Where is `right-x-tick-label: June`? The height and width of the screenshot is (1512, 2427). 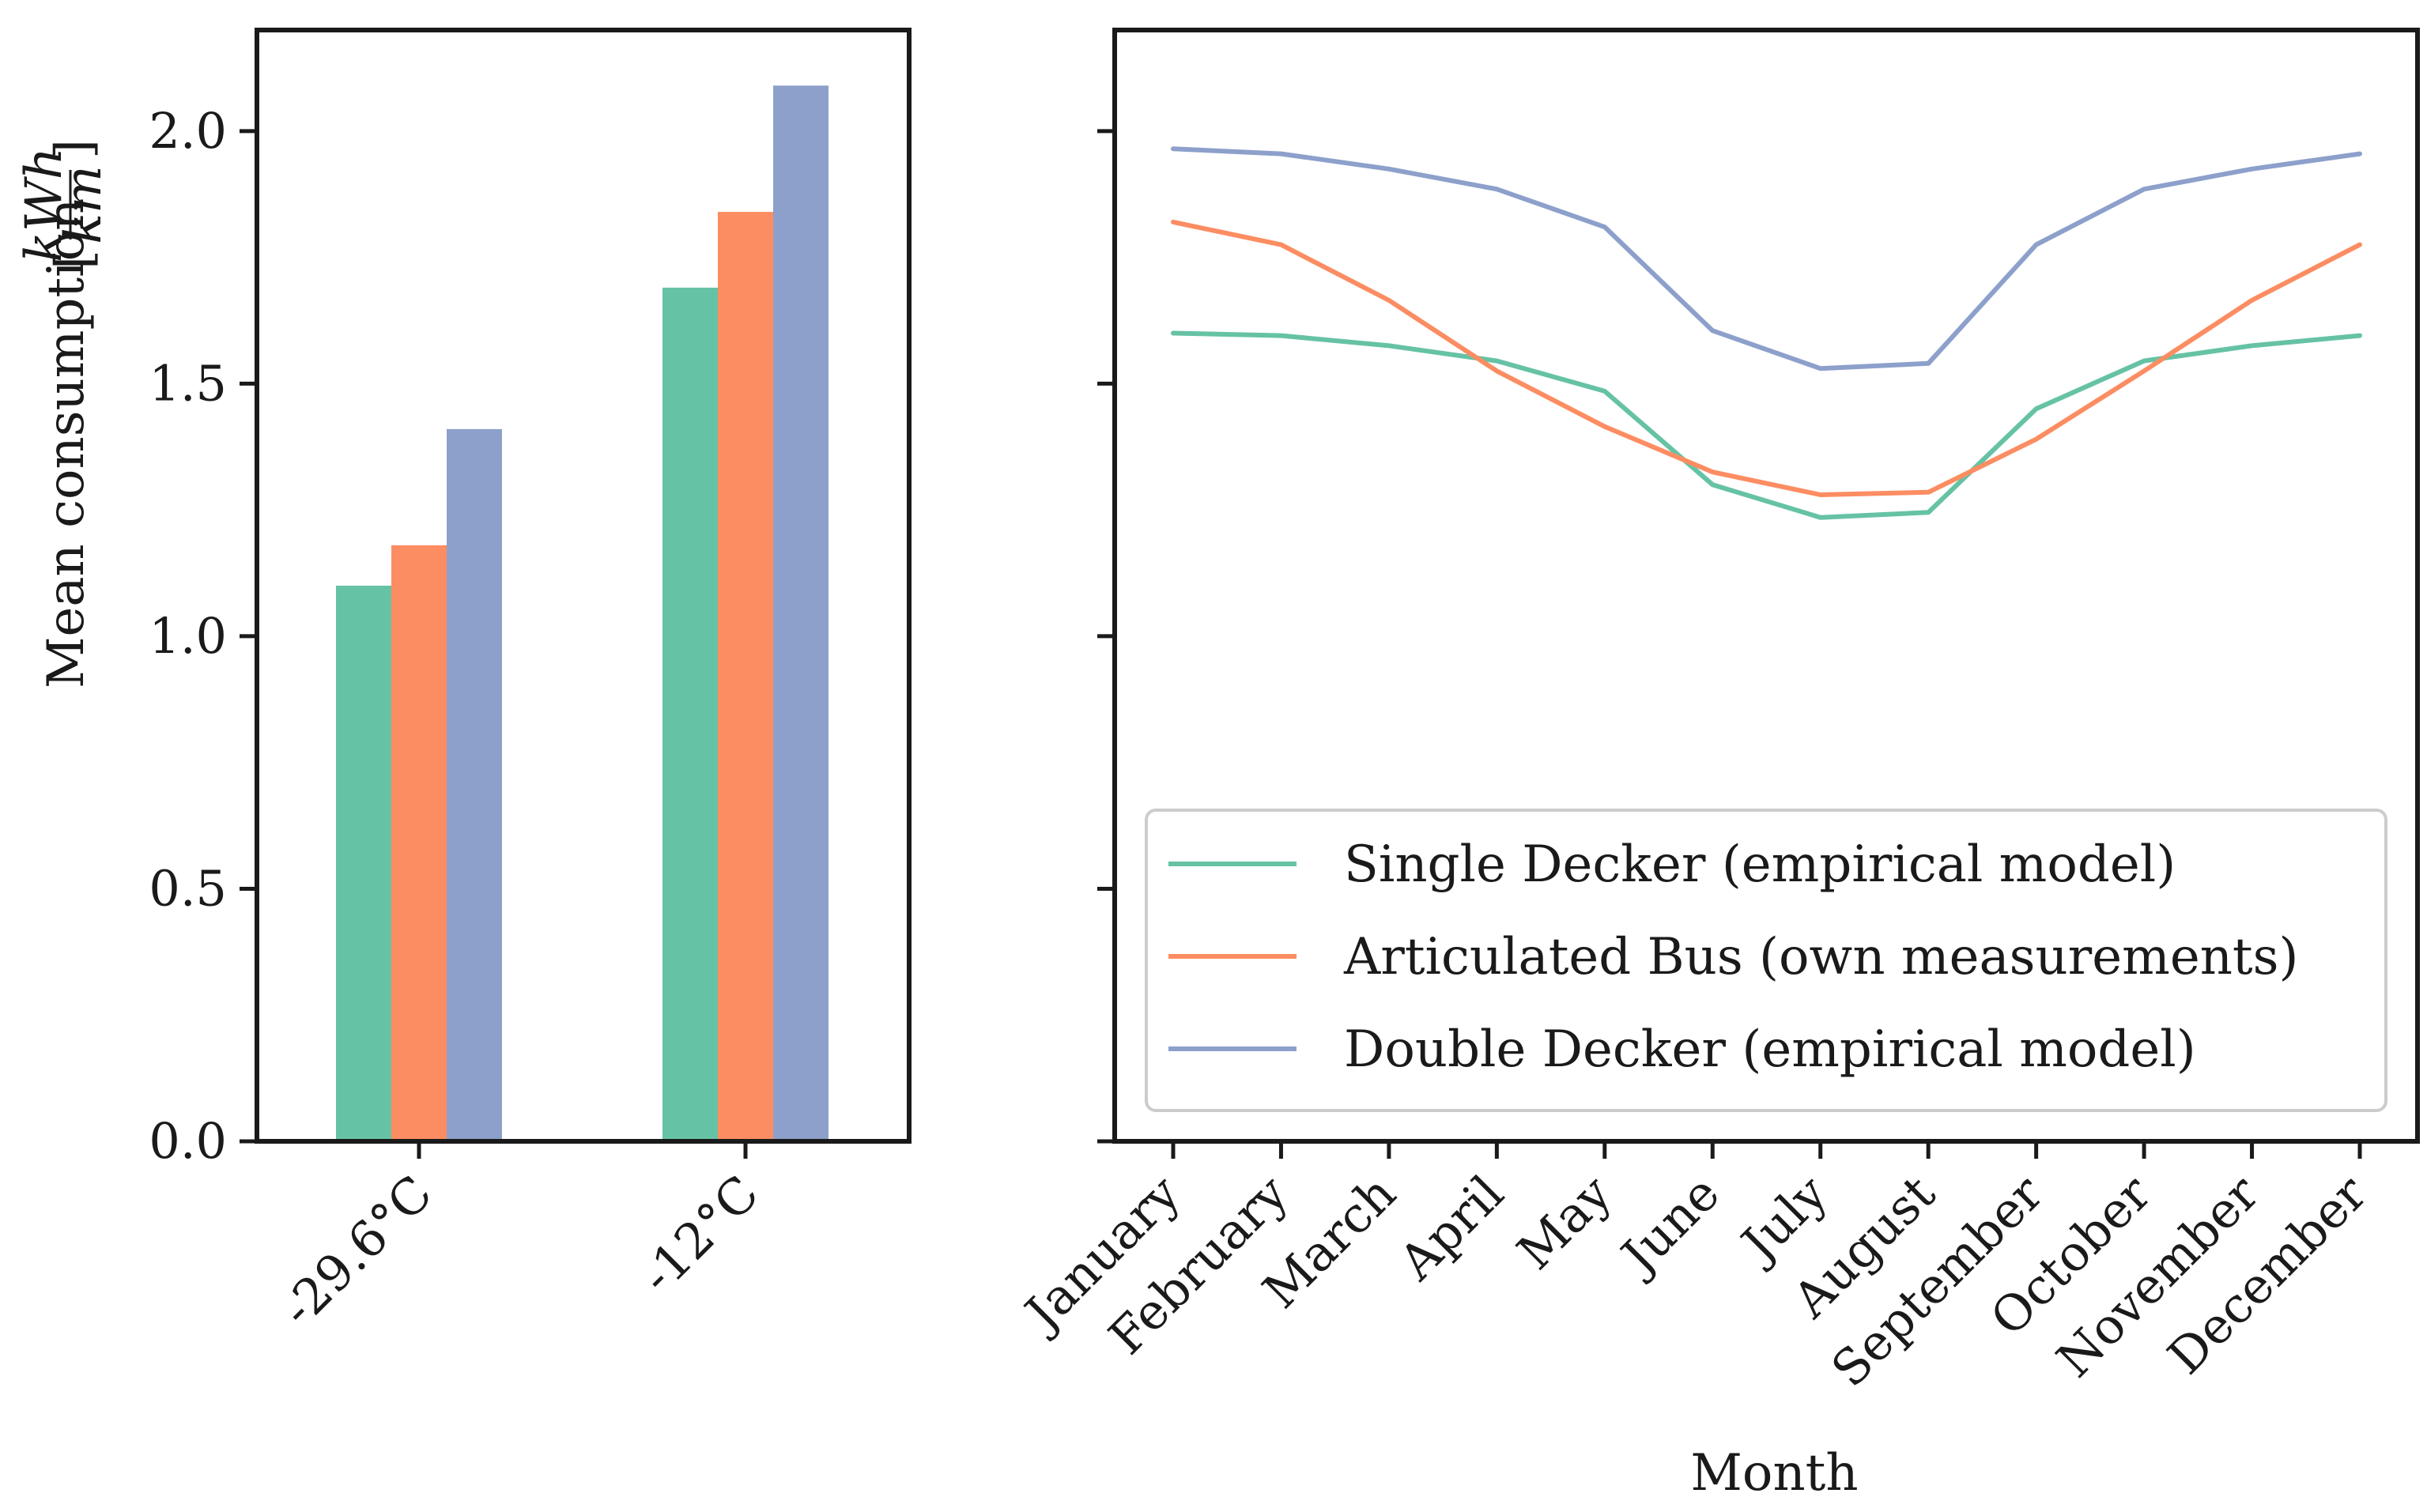 right-x-tick-label: June is located at coordinates (1669, 1226).